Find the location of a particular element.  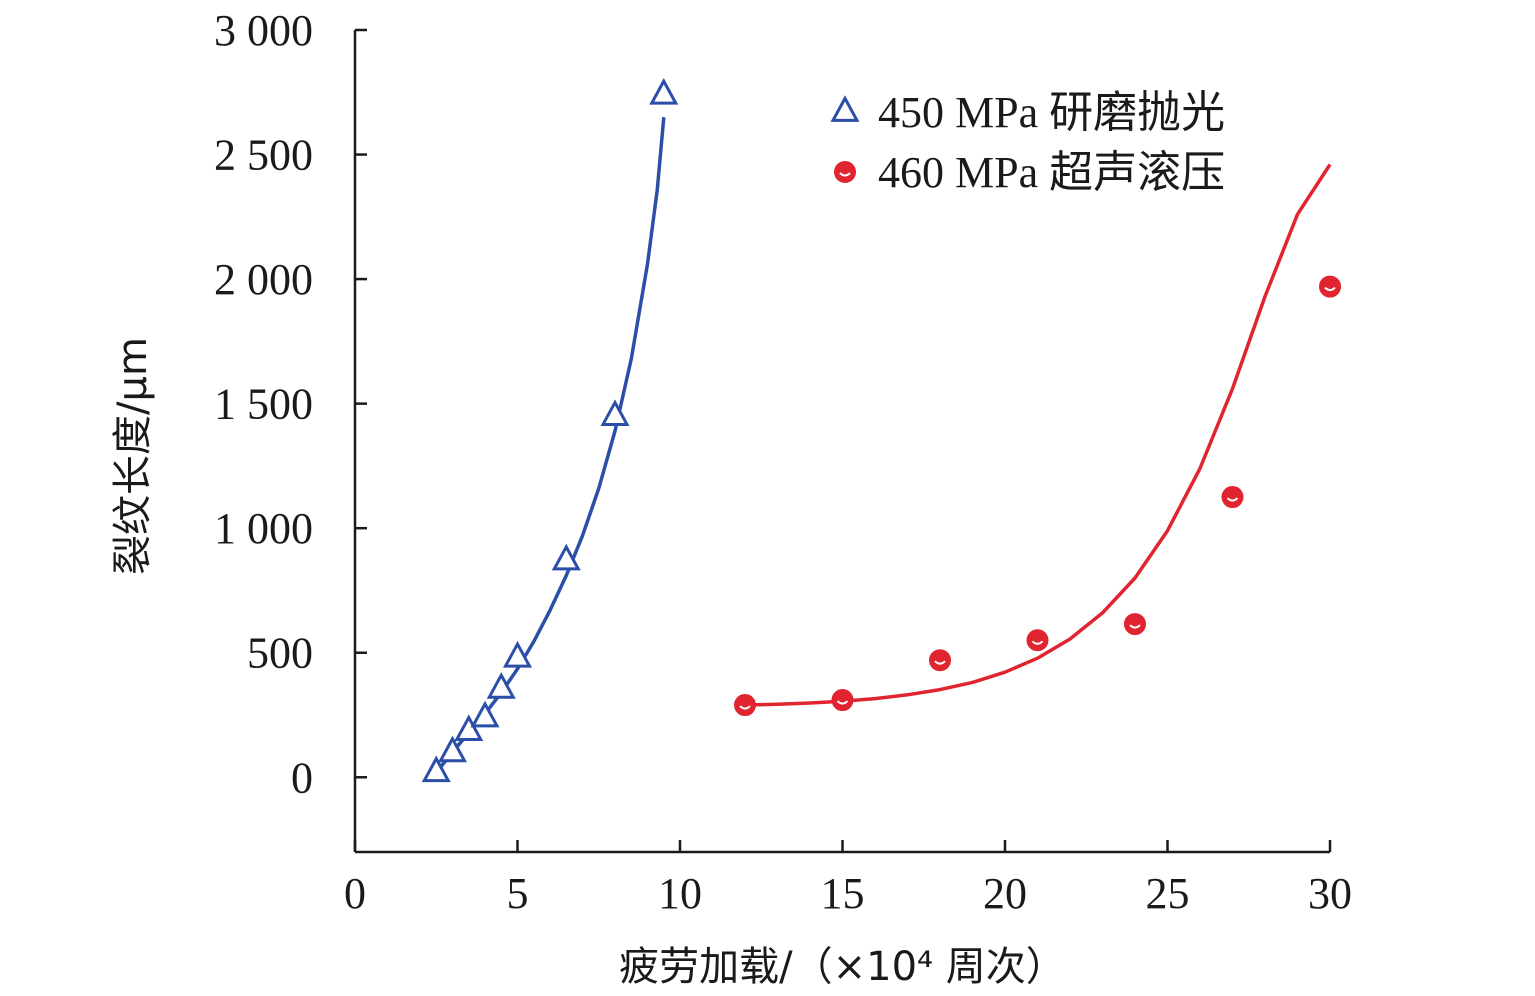

y-tick-label: 500 is located at coordinates (280, 653).